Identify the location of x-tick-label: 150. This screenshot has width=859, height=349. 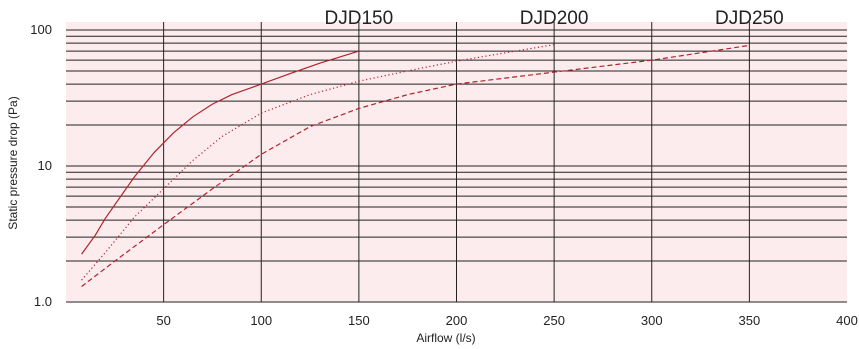
(359, 320).